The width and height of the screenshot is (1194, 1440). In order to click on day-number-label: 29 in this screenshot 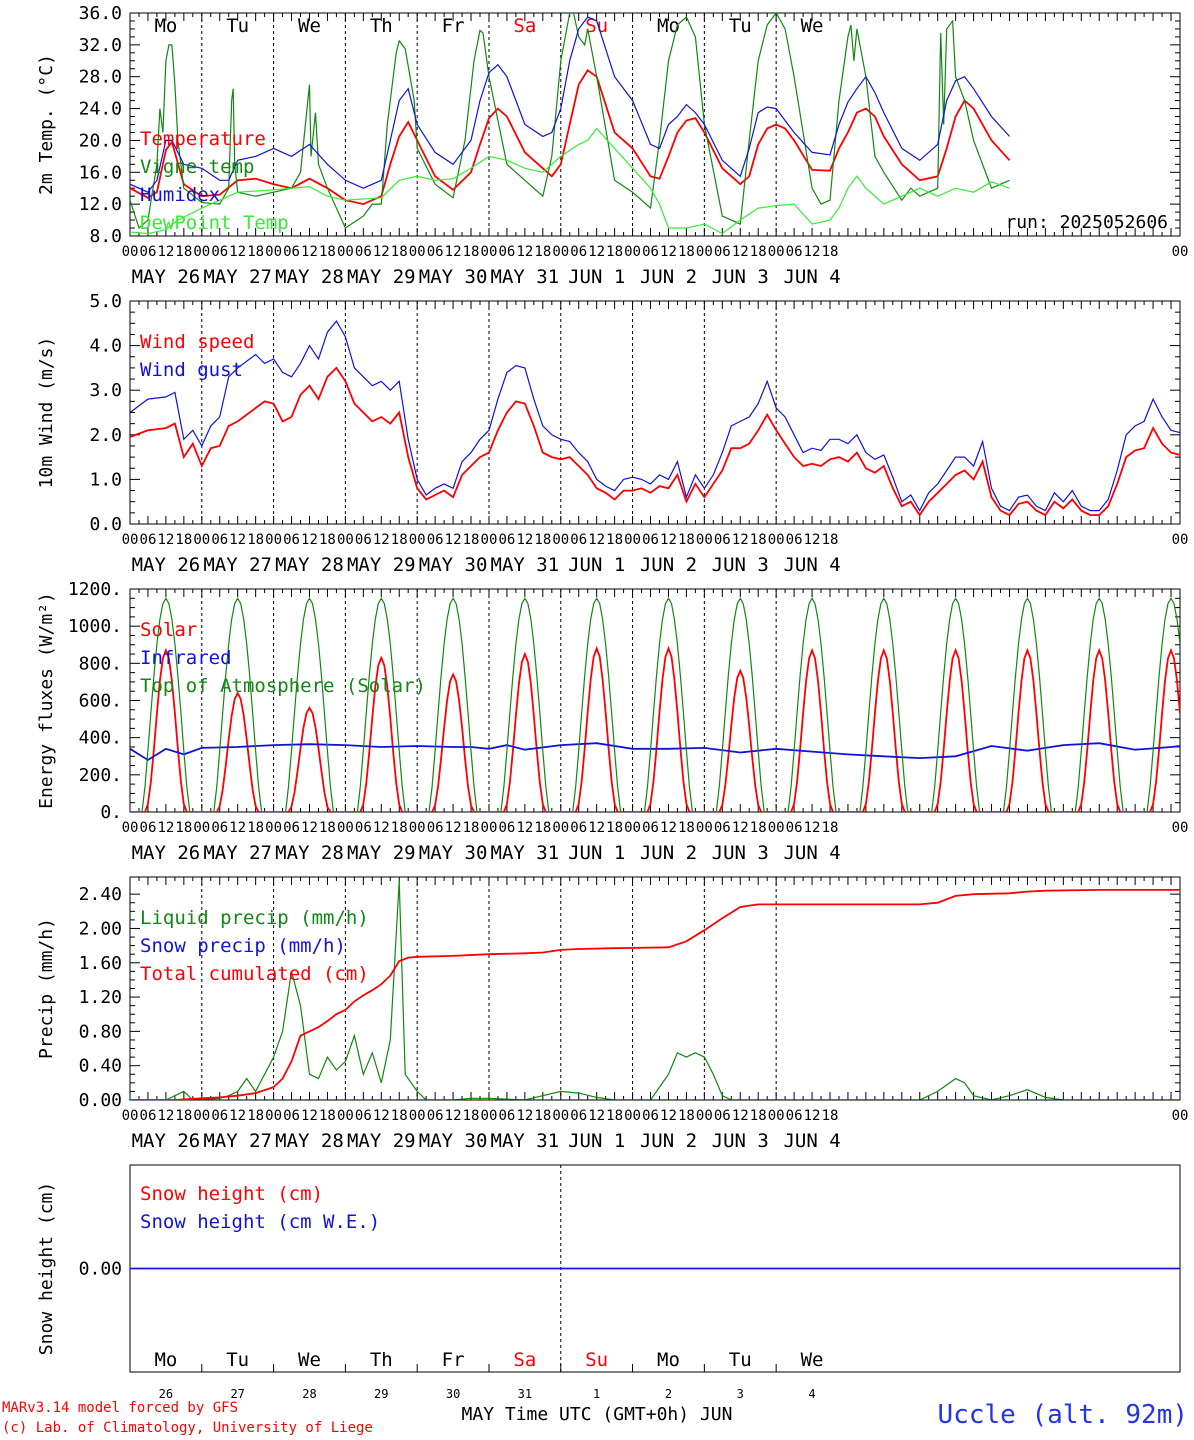, I will do `click(381, 1394)`.